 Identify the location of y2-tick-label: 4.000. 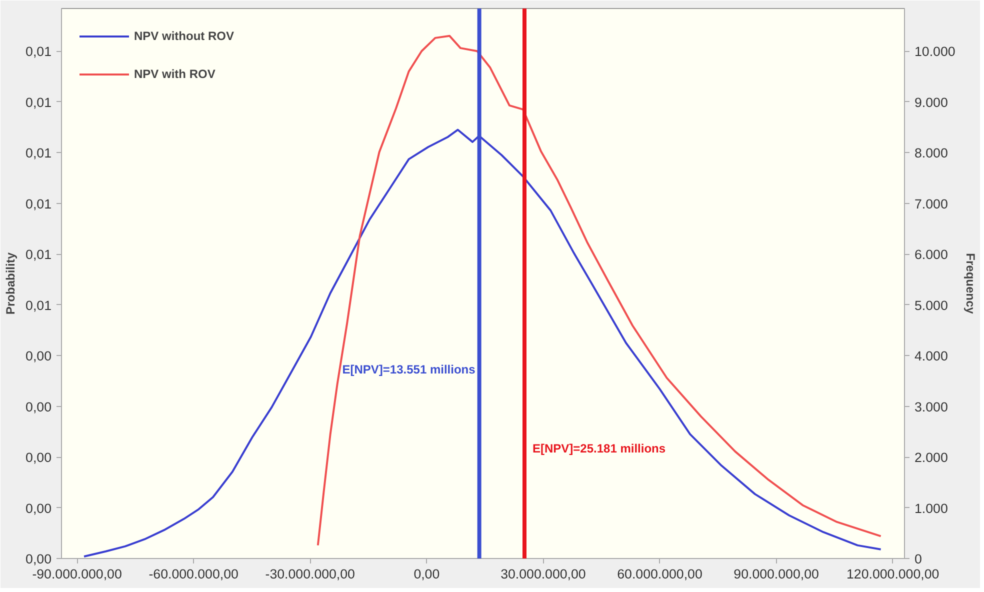
(931, 356).